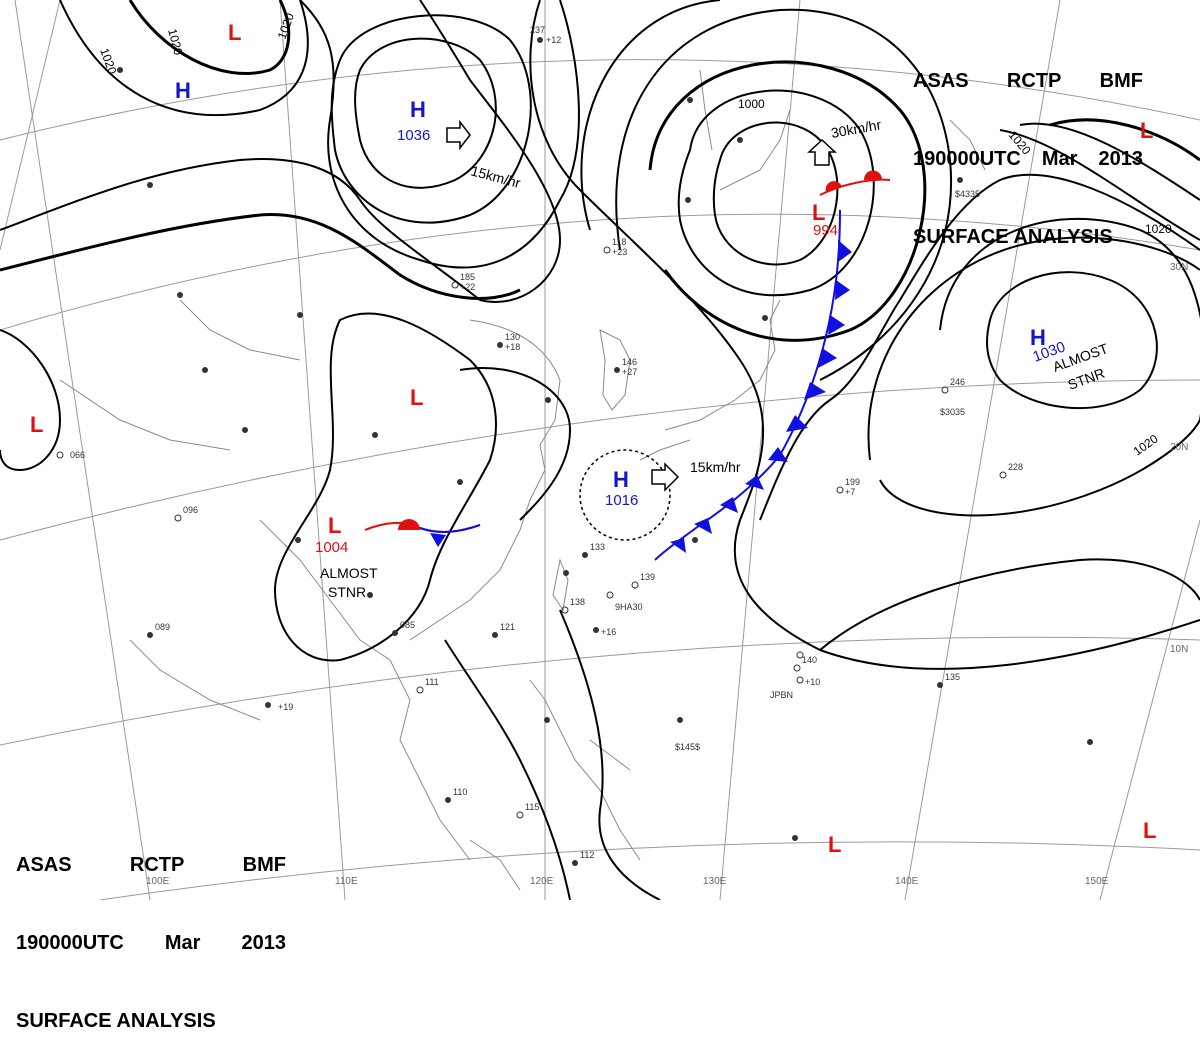  Describe the element at coordinates (787, 675) in the screenshot. I see `station: JPBN` at that location.